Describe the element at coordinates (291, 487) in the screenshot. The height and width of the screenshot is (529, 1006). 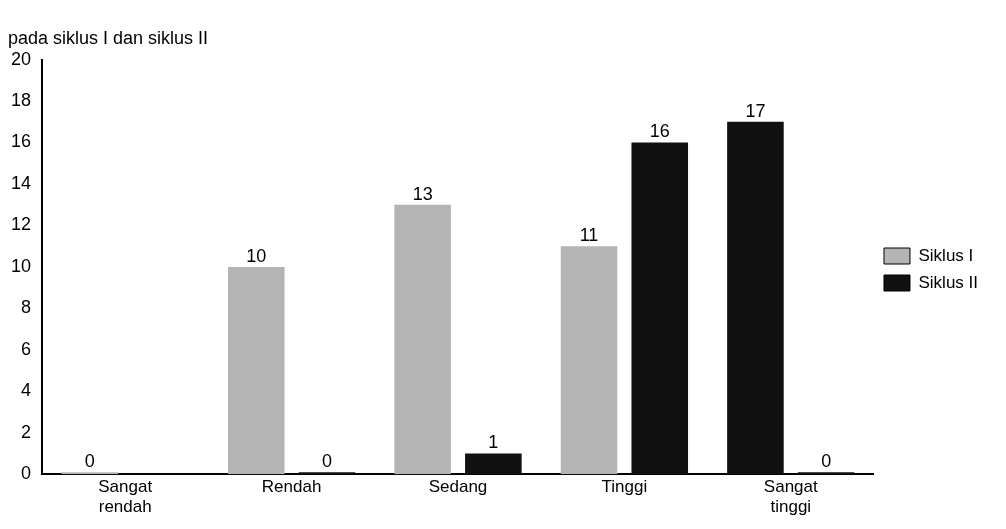
I see `x-tick-label: Rendah` at that location.